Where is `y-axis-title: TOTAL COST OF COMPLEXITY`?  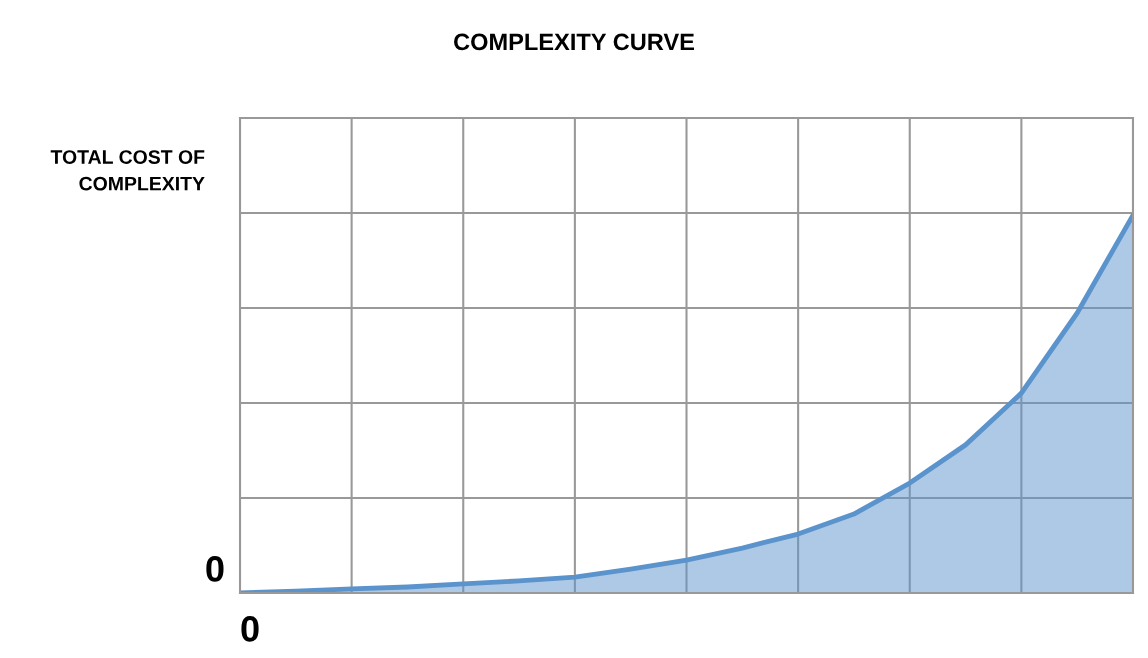 y-axis-title: TOTAL COST OF COMPLEXITY is located at coordinates (127, 170).